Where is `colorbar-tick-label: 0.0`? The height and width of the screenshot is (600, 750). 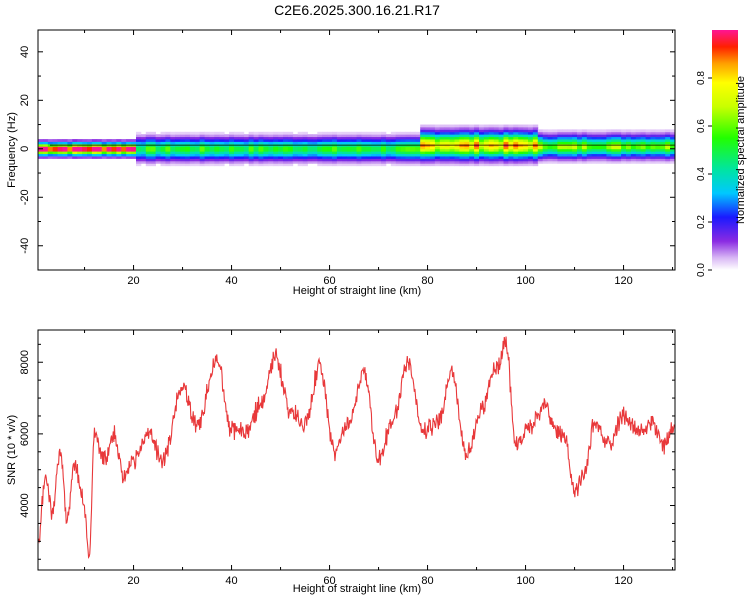
colorbar-tick-label: 0.0 is located at coordinates (701, 270).